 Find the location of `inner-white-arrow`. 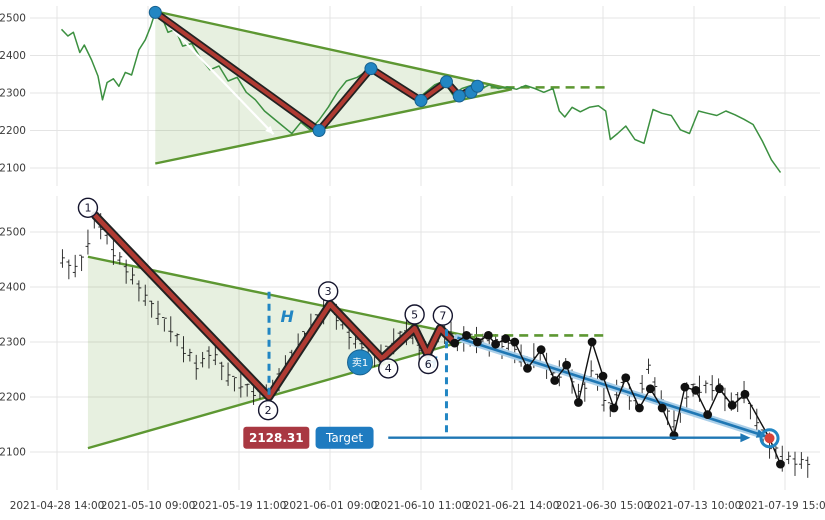

inner-white-arrow is located at coordinates (218, 76).